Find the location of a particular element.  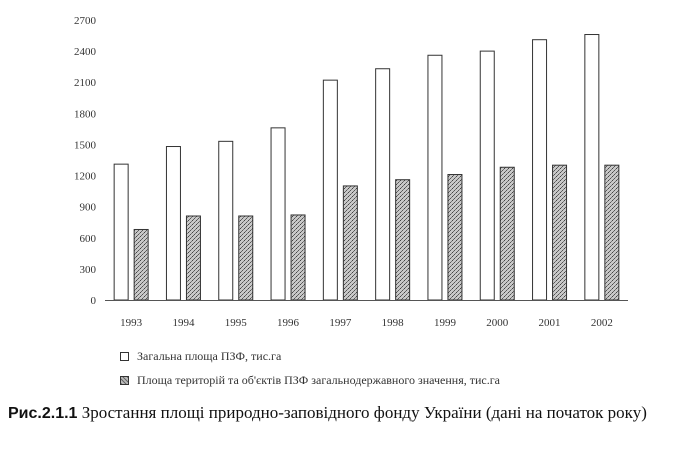

x-tick-label: 1997 is located at coordinates (340, 323).